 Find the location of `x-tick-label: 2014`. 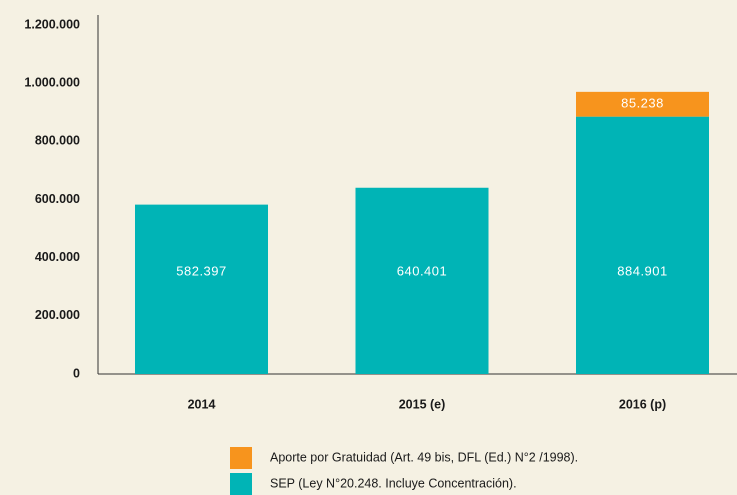

x-tick-label: 2014 is located at coordinates (202, 404).